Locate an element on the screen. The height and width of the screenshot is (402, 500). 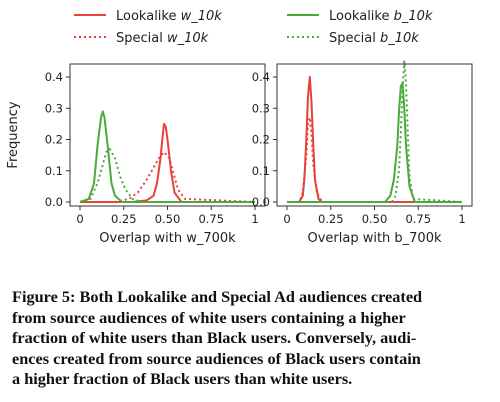
panel-2-xtick-label: 0.50 is located at coordinates (375, 219).